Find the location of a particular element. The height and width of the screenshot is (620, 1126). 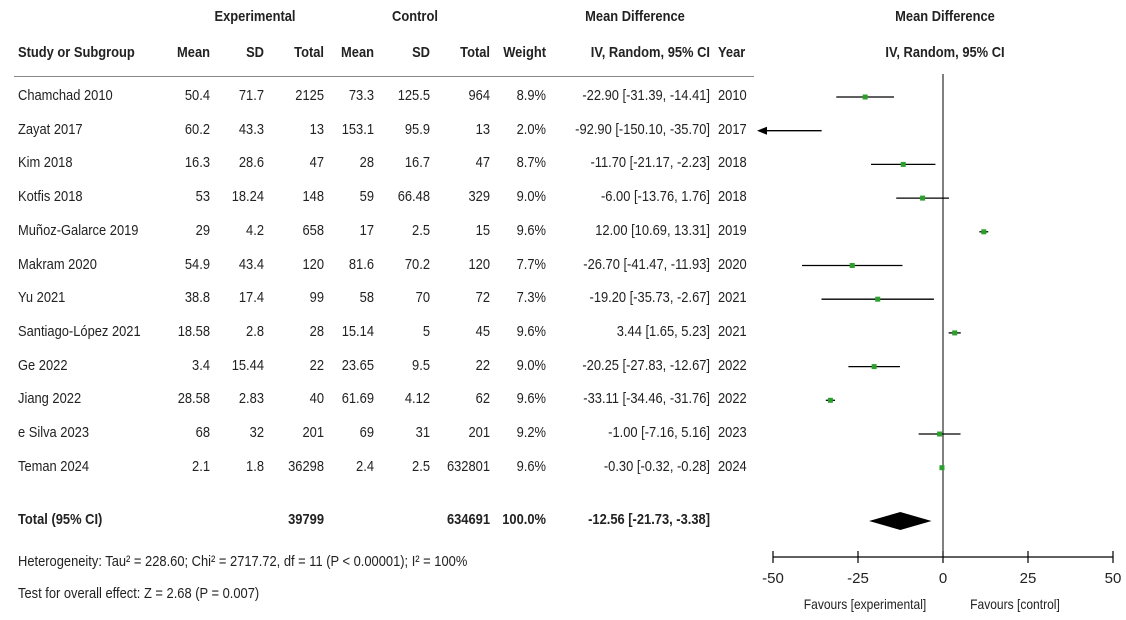

row-sd-experimental: 2.8 is located at coordinates (255, 331).